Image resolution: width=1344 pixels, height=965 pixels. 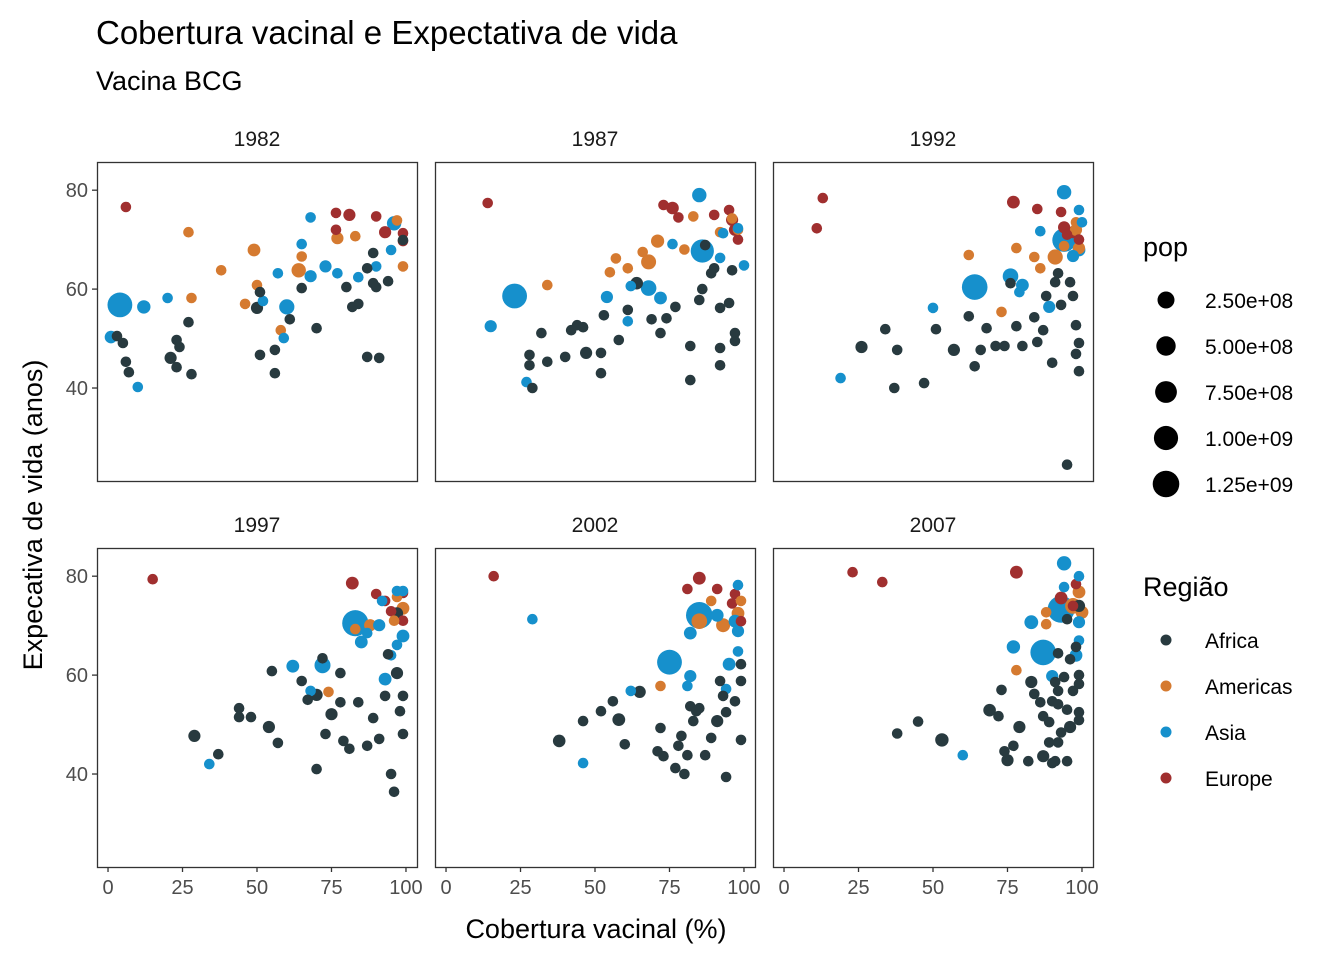 What do you see at coordinates (595, 322) in the screenshot?
I see `panel-border` at bounding box center [595, 322].